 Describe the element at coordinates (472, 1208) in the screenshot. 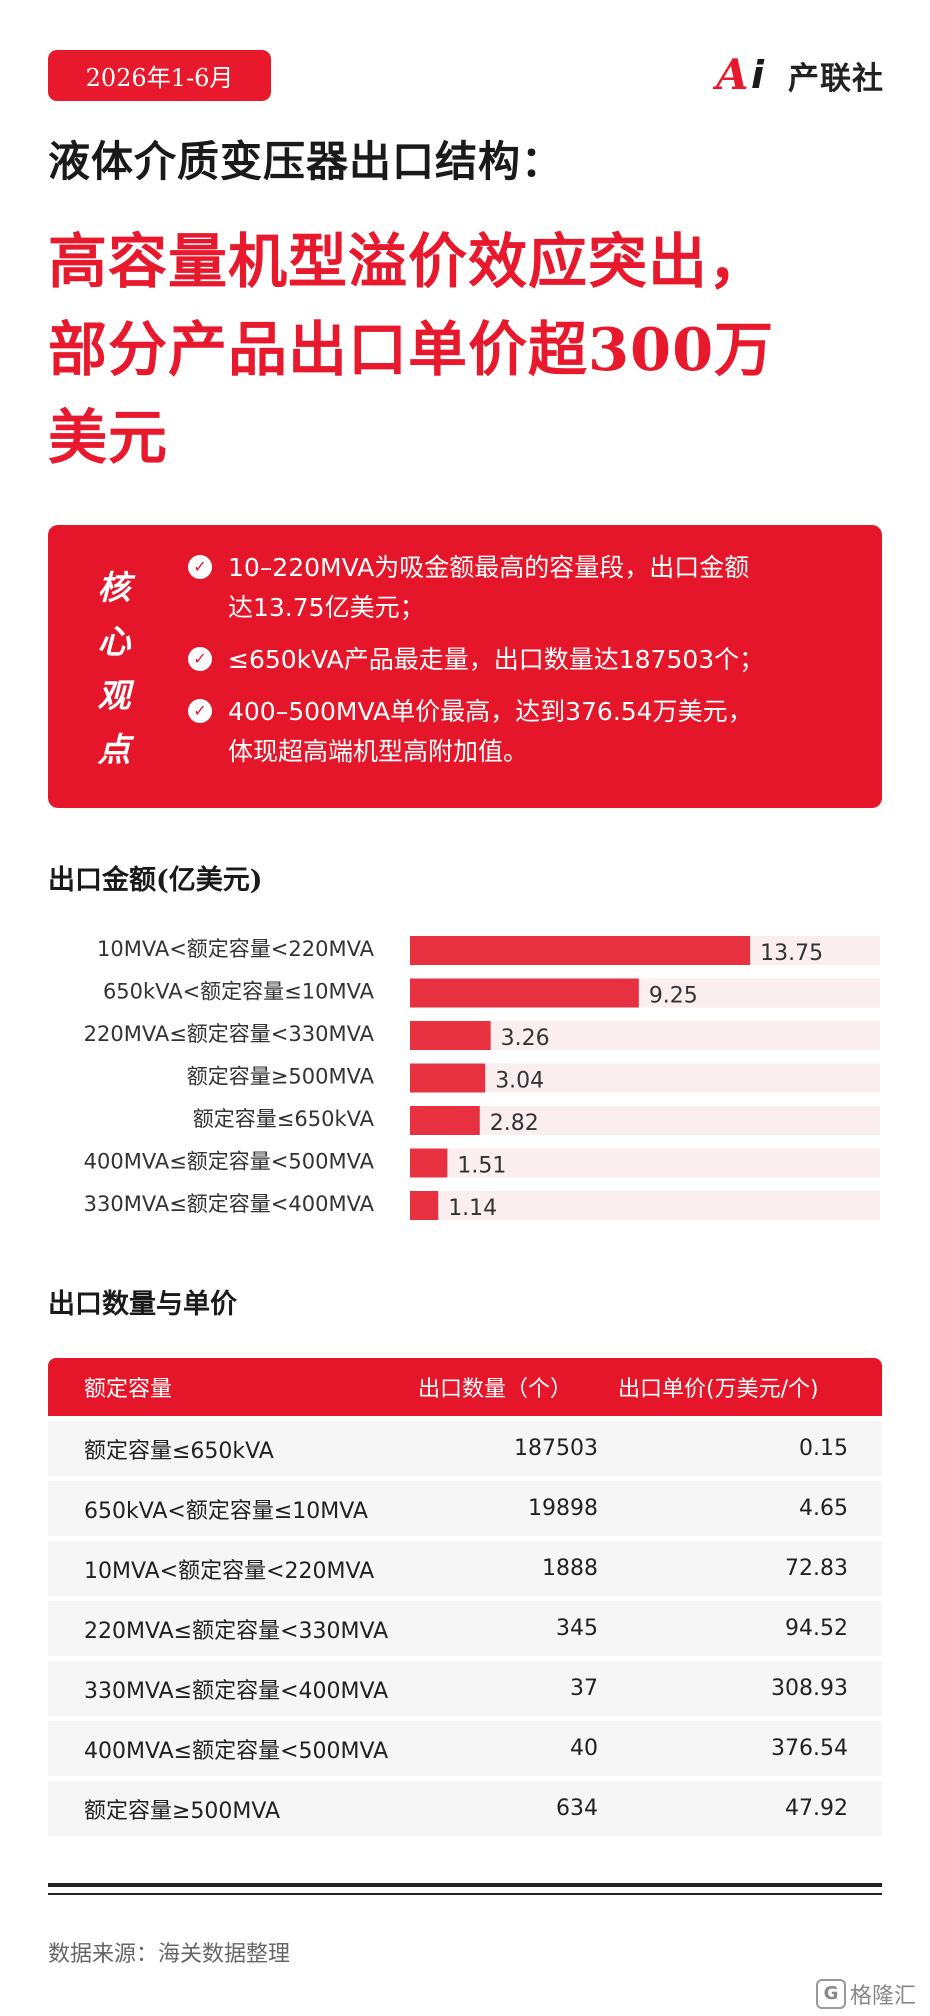

I see `value-label: 1.14` at that location.